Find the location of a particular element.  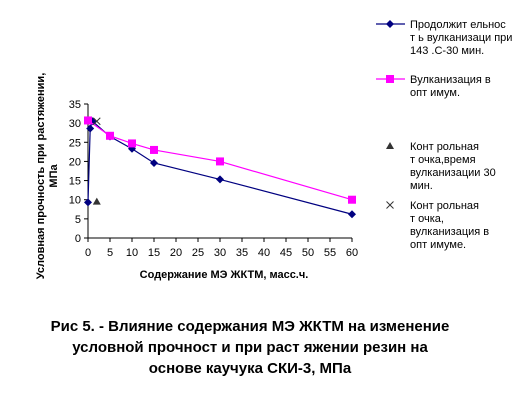

y-axis-title-line: МПа is located at coordinates (54, 176).